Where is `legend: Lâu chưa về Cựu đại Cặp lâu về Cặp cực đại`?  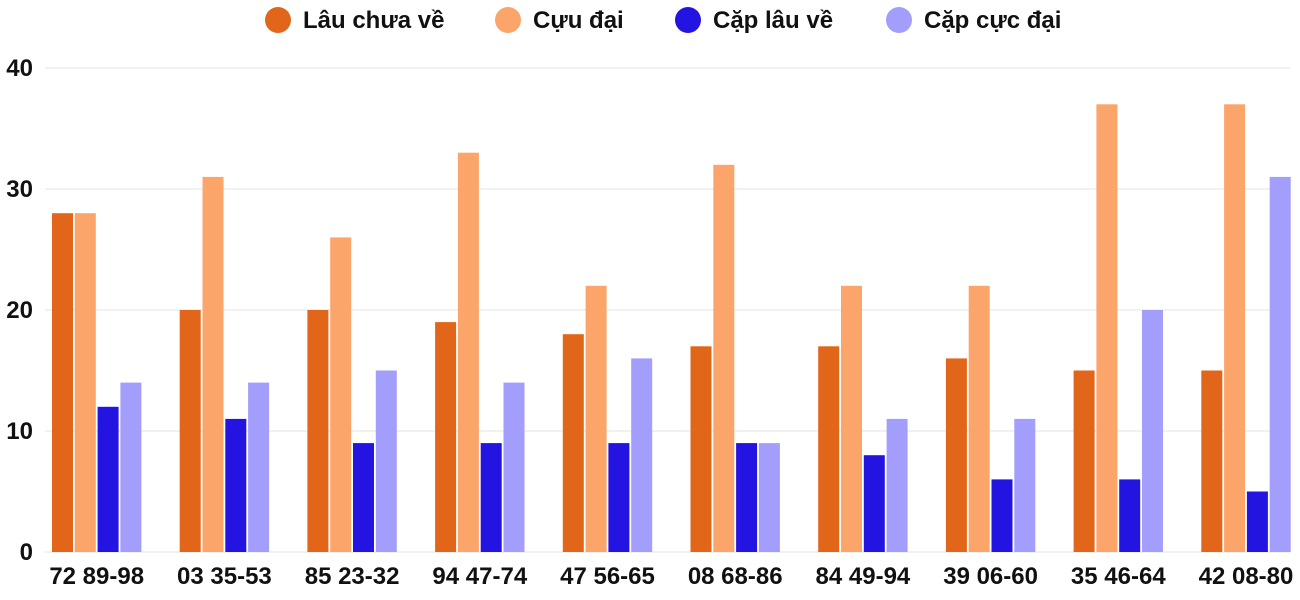
legend: Lâu chưa về Cựu đại Cặp lâu về Cặp cực đại is located at coordinates (663, 20).